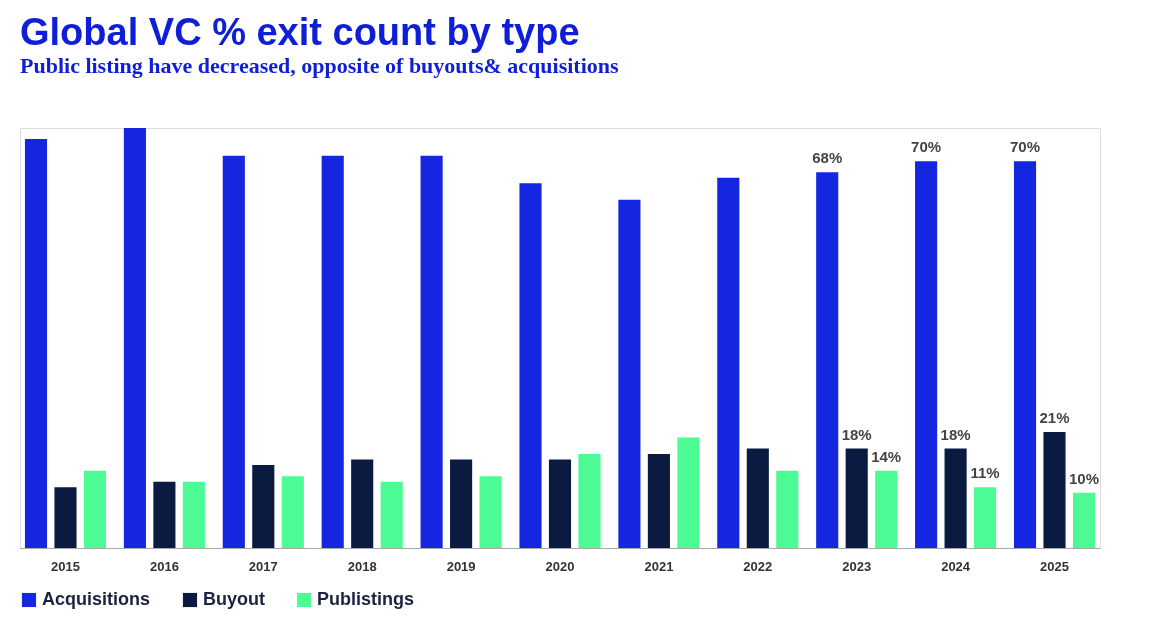 The height and width of the screenshot is (639, 1158). Describe the element at coordinates (956, 566) in the screenshot. I see `x-tick-label: 2024` at that location.